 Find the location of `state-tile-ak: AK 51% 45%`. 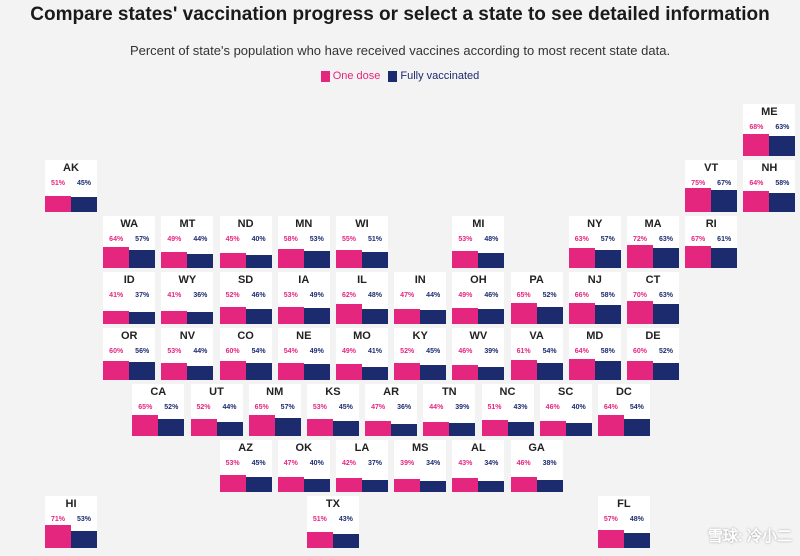

state-tile-ak: AK 51% 45% is located at coordinates (71, 186).